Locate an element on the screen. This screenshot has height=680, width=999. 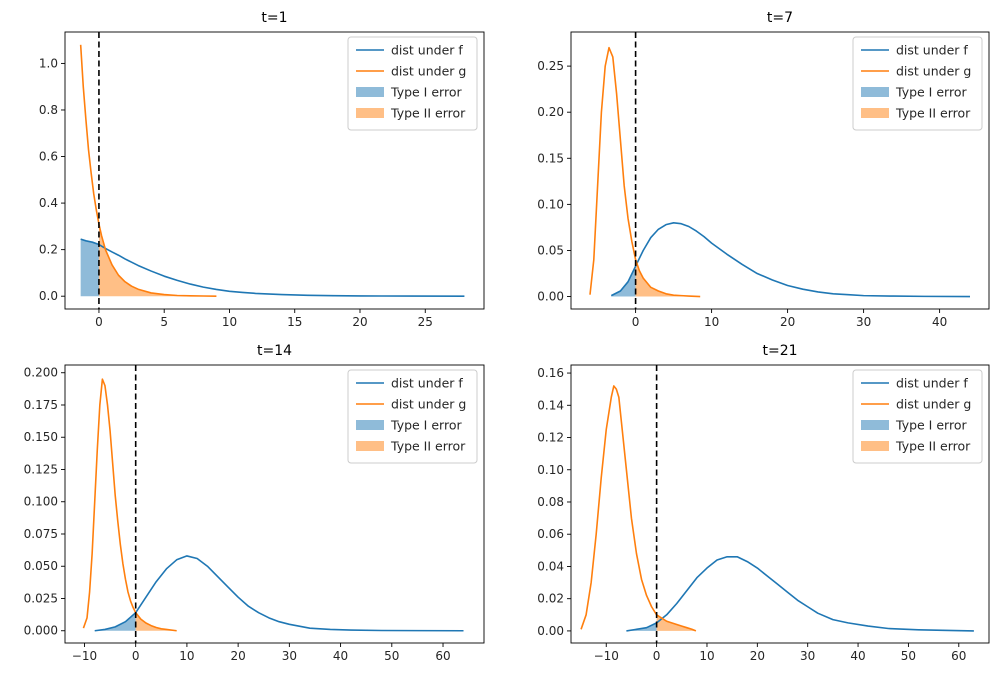
y-tick-label: 0.14 is located at coordinates (550, 405).